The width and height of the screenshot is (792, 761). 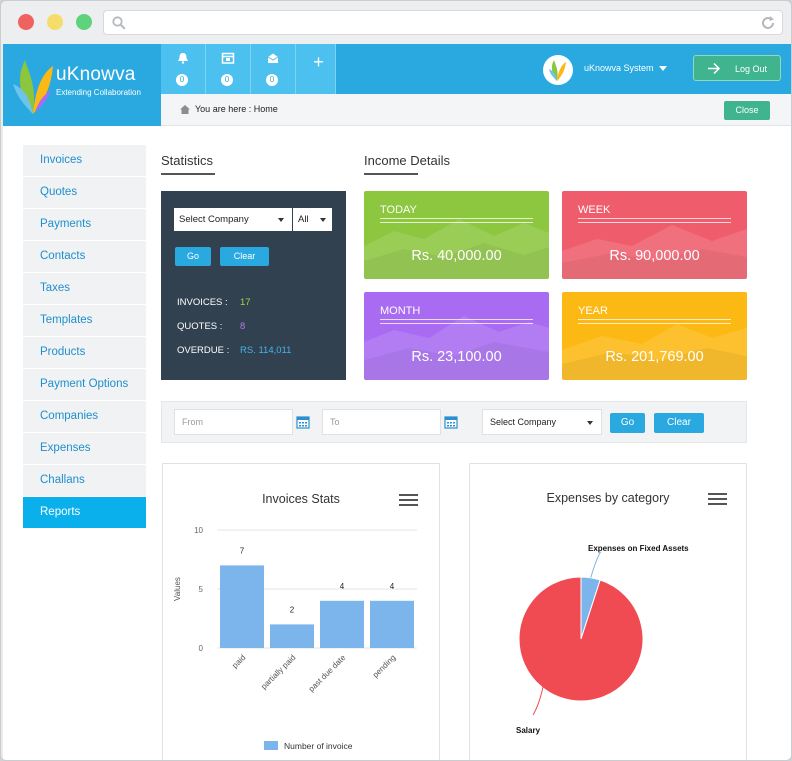 What do you see at coordinates (242, 550) in the screenshot?
I see `bar-data-label: 7` at bounding box center [242, 550].